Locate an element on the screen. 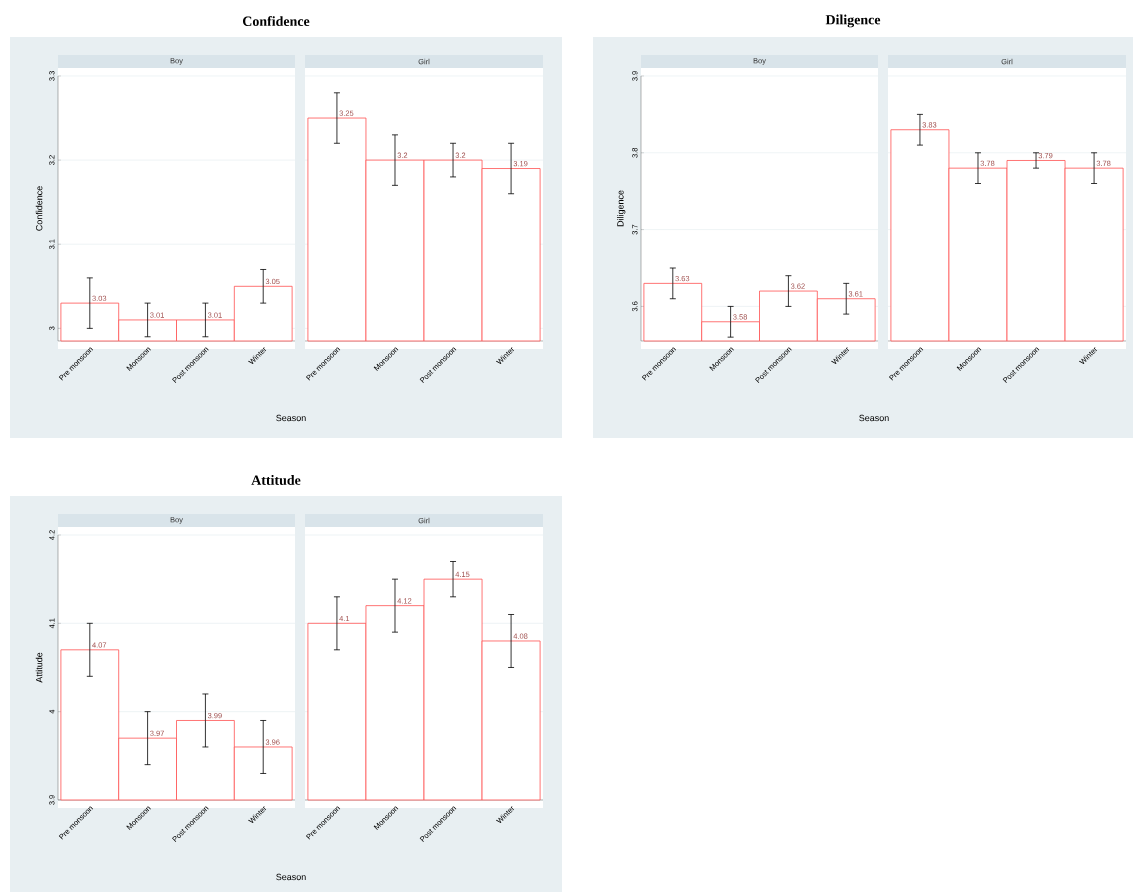 This screenshot has width=1133, height=892. chart-title: Diligence is located at coordinates (853, 21).